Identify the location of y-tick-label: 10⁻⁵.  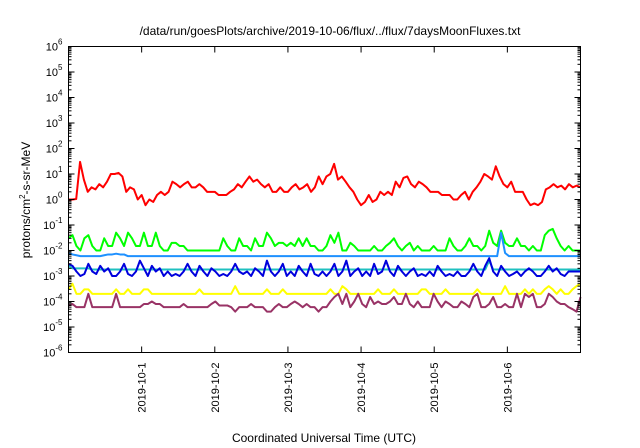
(53, 326).